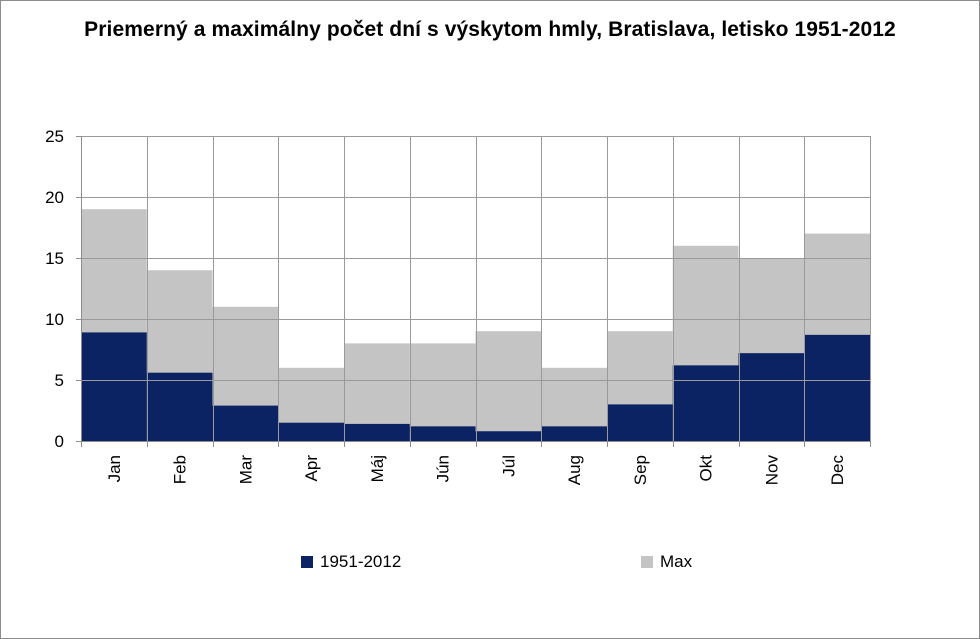  Describe the element at coordinates (114, 468) in the screenshot. I see `x-tick-label-Jan: Jan` at that location.